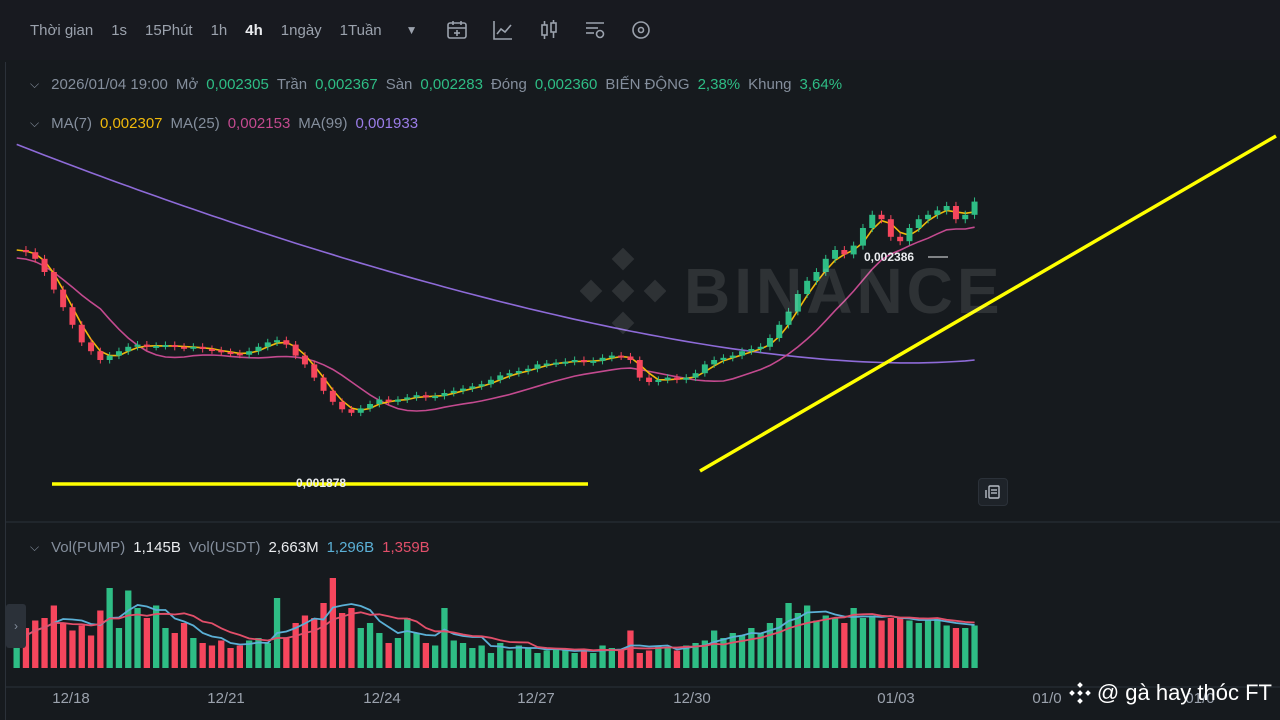  I want to click on interval-4h: 4h, so click(254, 30).